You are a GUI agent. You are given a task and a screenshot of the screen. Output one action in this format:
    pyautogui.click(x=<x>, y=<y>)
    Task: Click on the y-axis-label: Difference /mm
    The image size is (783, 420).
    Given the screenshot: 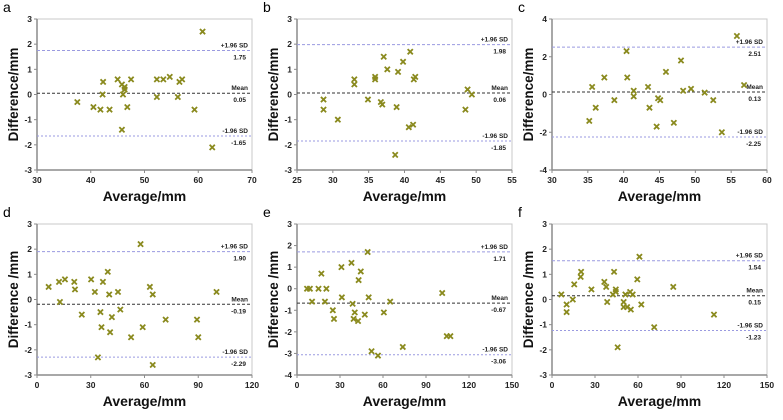 What is the action you would take?
    pyautogui.click(x=13, y=300)
    